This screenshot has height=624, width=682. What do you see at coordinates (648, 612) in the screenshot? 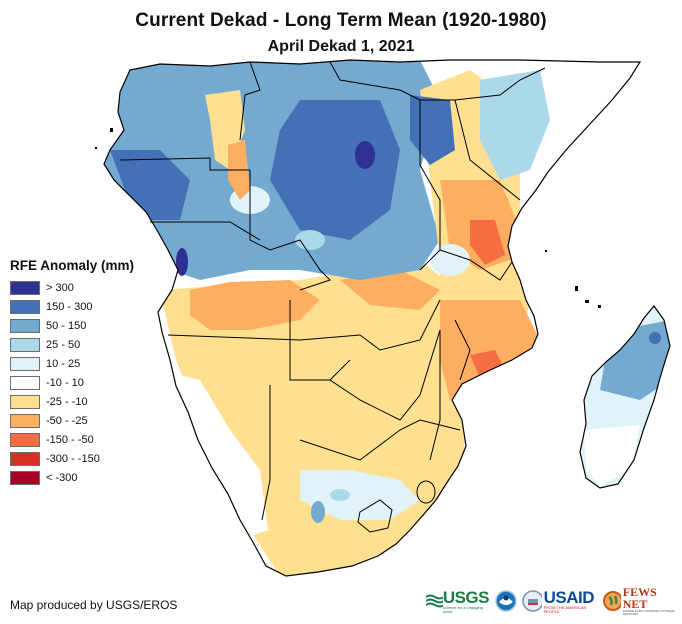
I see `fewsnet-tagline: FAMINE EARLY WARNING SYSTEMS NETWORK` at bounding box center [648, 612].